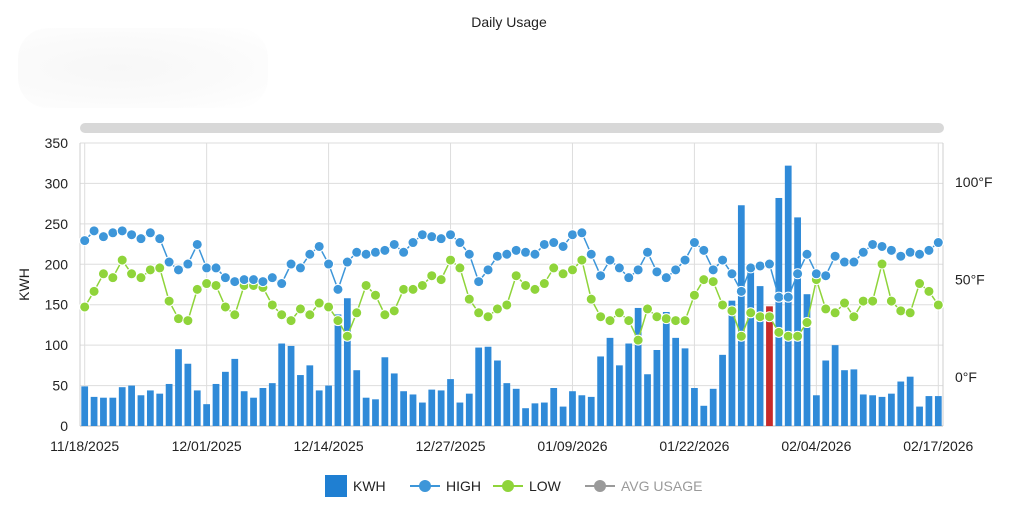  I want to click on legend-avg-usage: AVG USAGE, so click(643, 486).